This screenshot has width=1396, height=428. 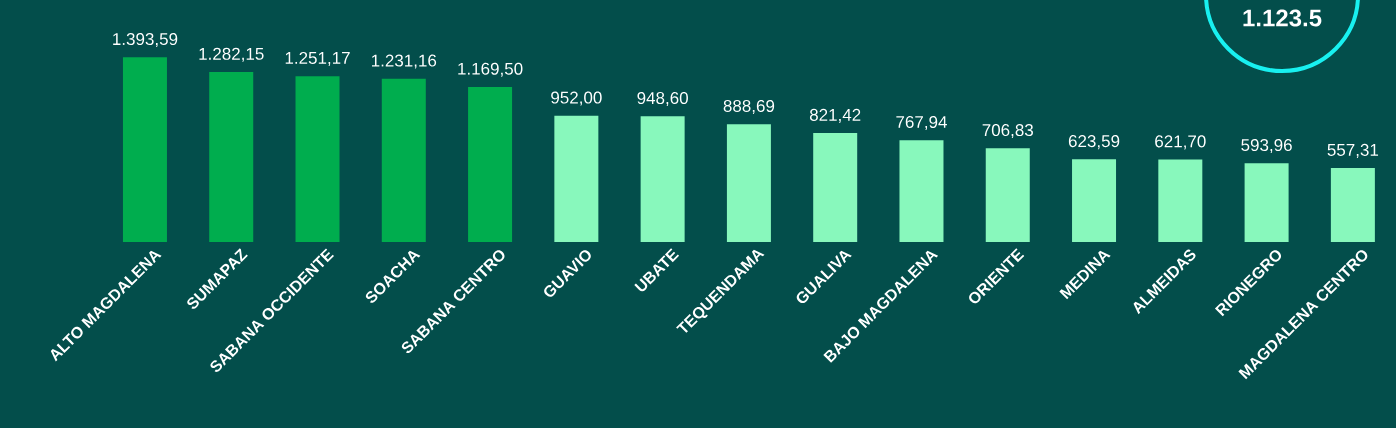 What do you see at coordinates (1007, 131) in the screenshot?
I see `data-label: 706,83` at bounding box center [1007, 131].